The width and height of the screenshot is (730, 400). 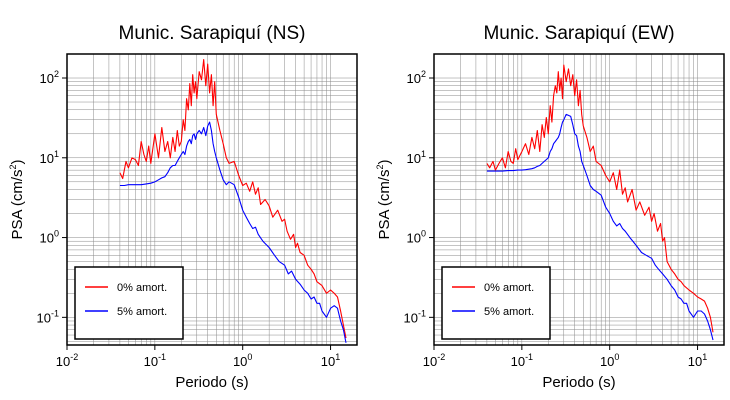 What do you see at coordinates (578, 33) in the screenshot?
I see `chart-title: Munic. Sarapiquí (EW)` at bounding box center [578, 33].